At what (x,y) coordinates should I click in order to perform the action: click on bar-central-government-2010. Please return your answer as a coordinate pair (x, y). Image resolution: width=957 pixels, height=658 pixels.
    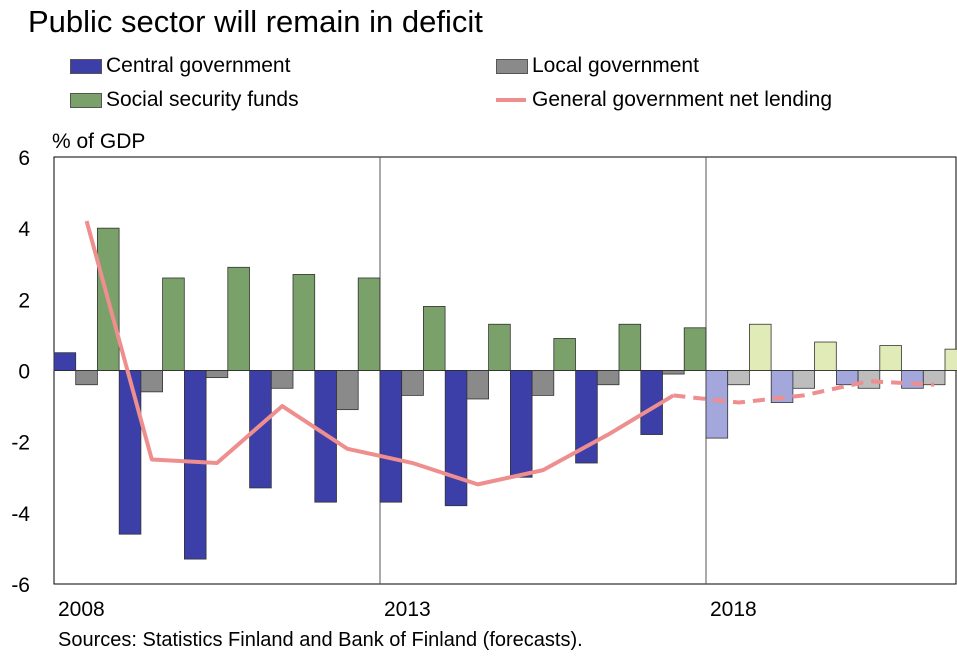
    Looking at the image, I should click on (195, 465).